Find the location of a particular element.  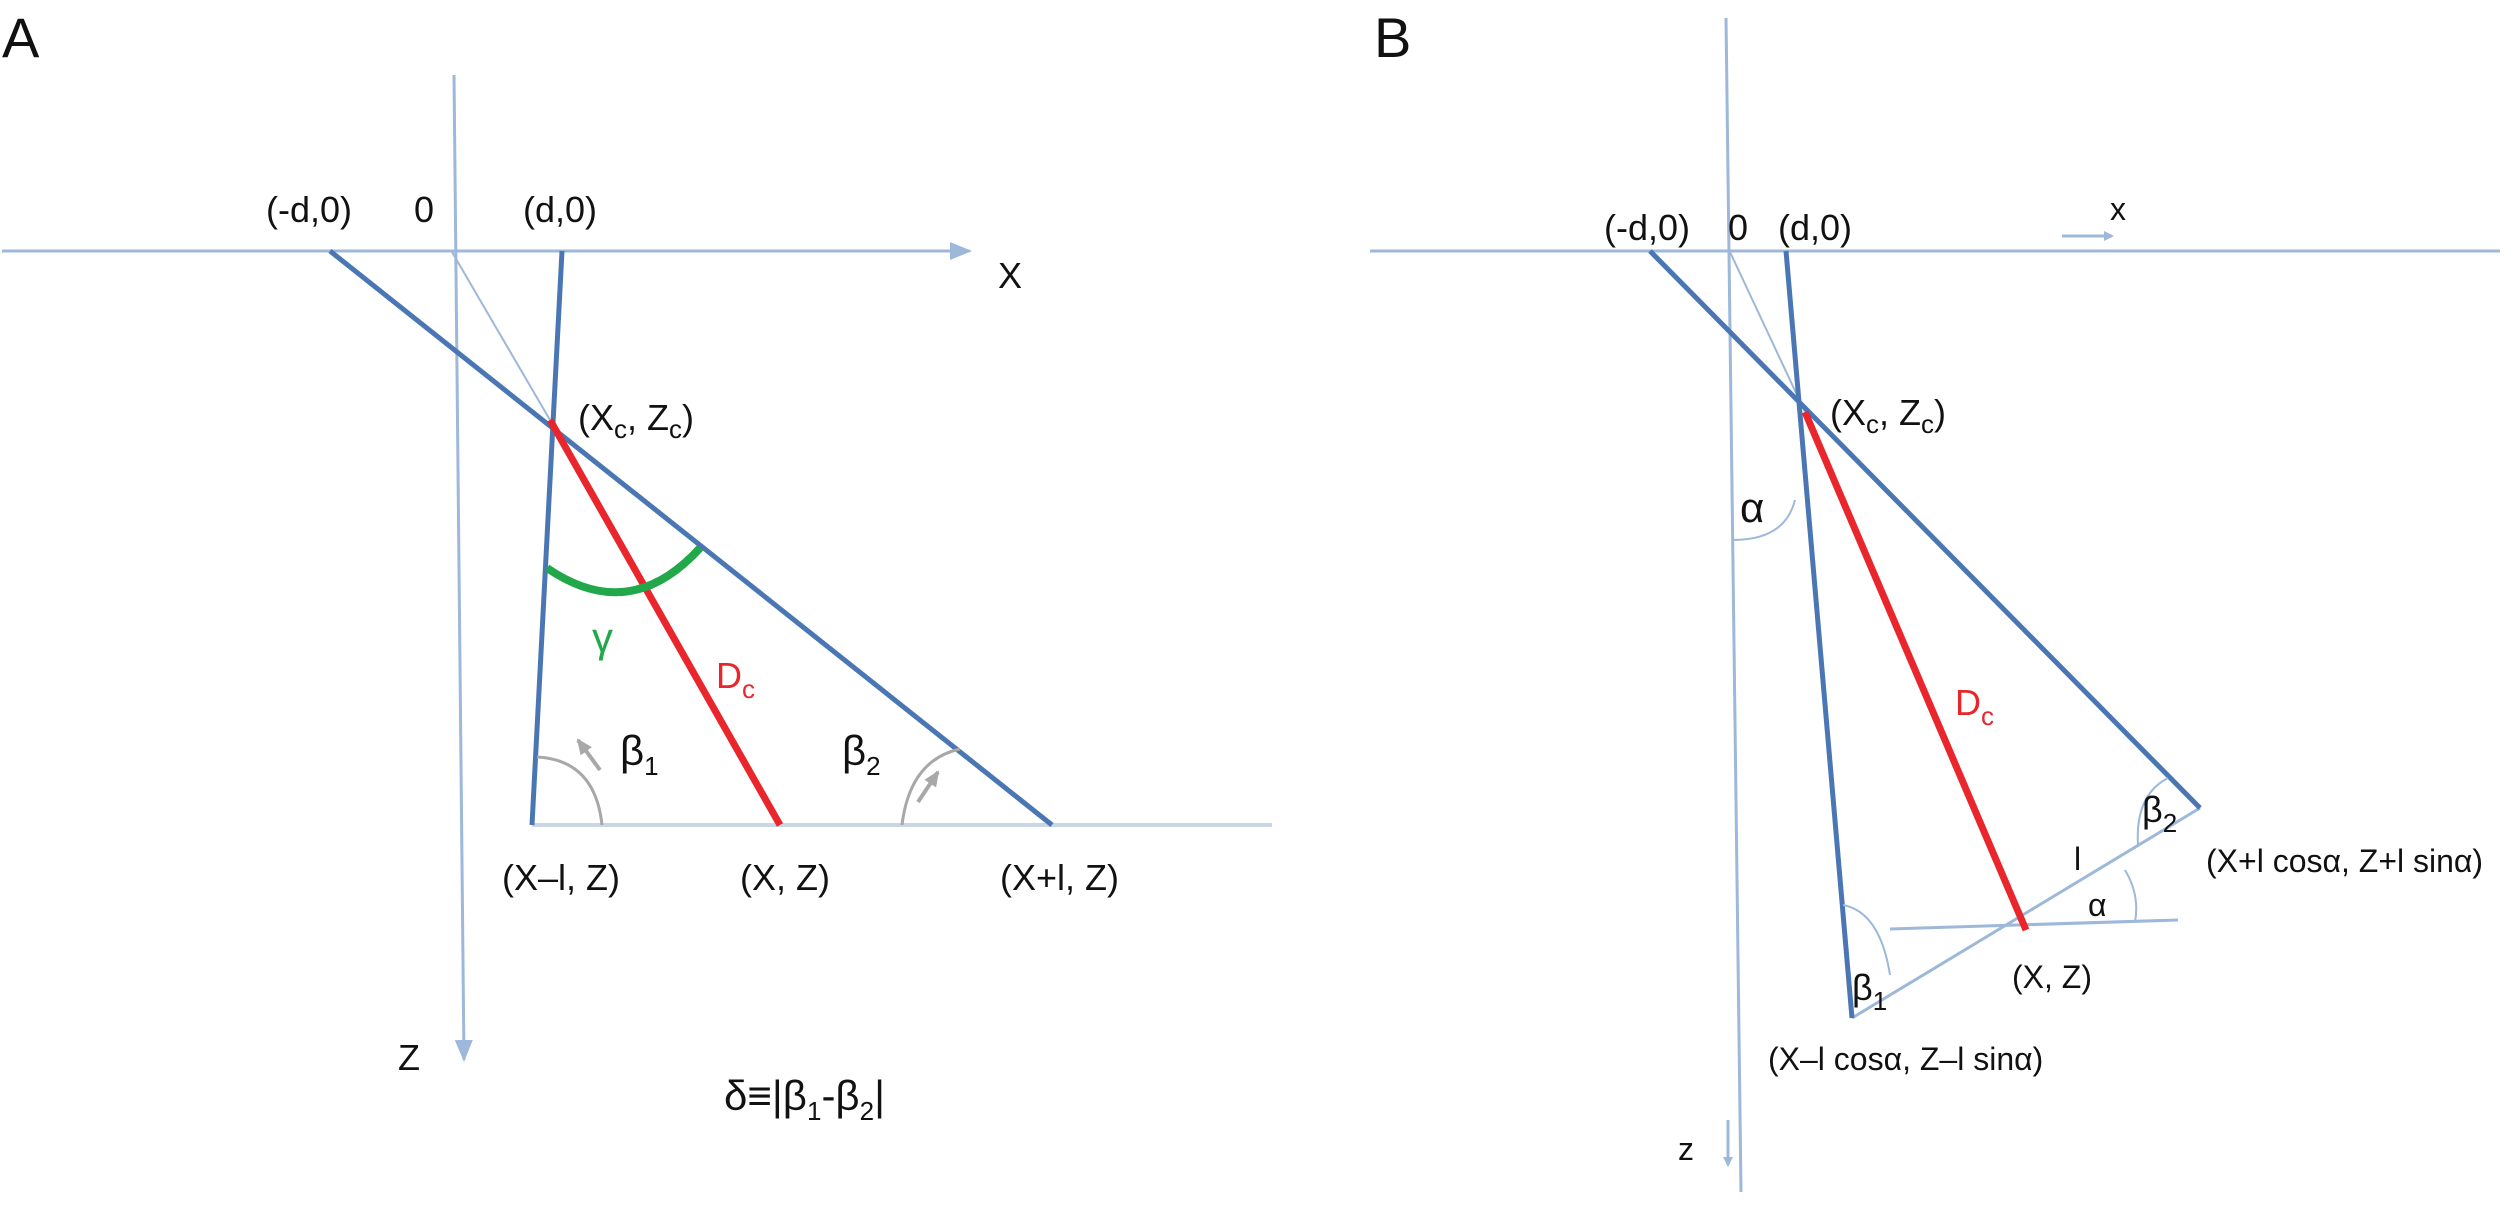

panel-b-beta2-arc is located at coordinates (2152, 811).